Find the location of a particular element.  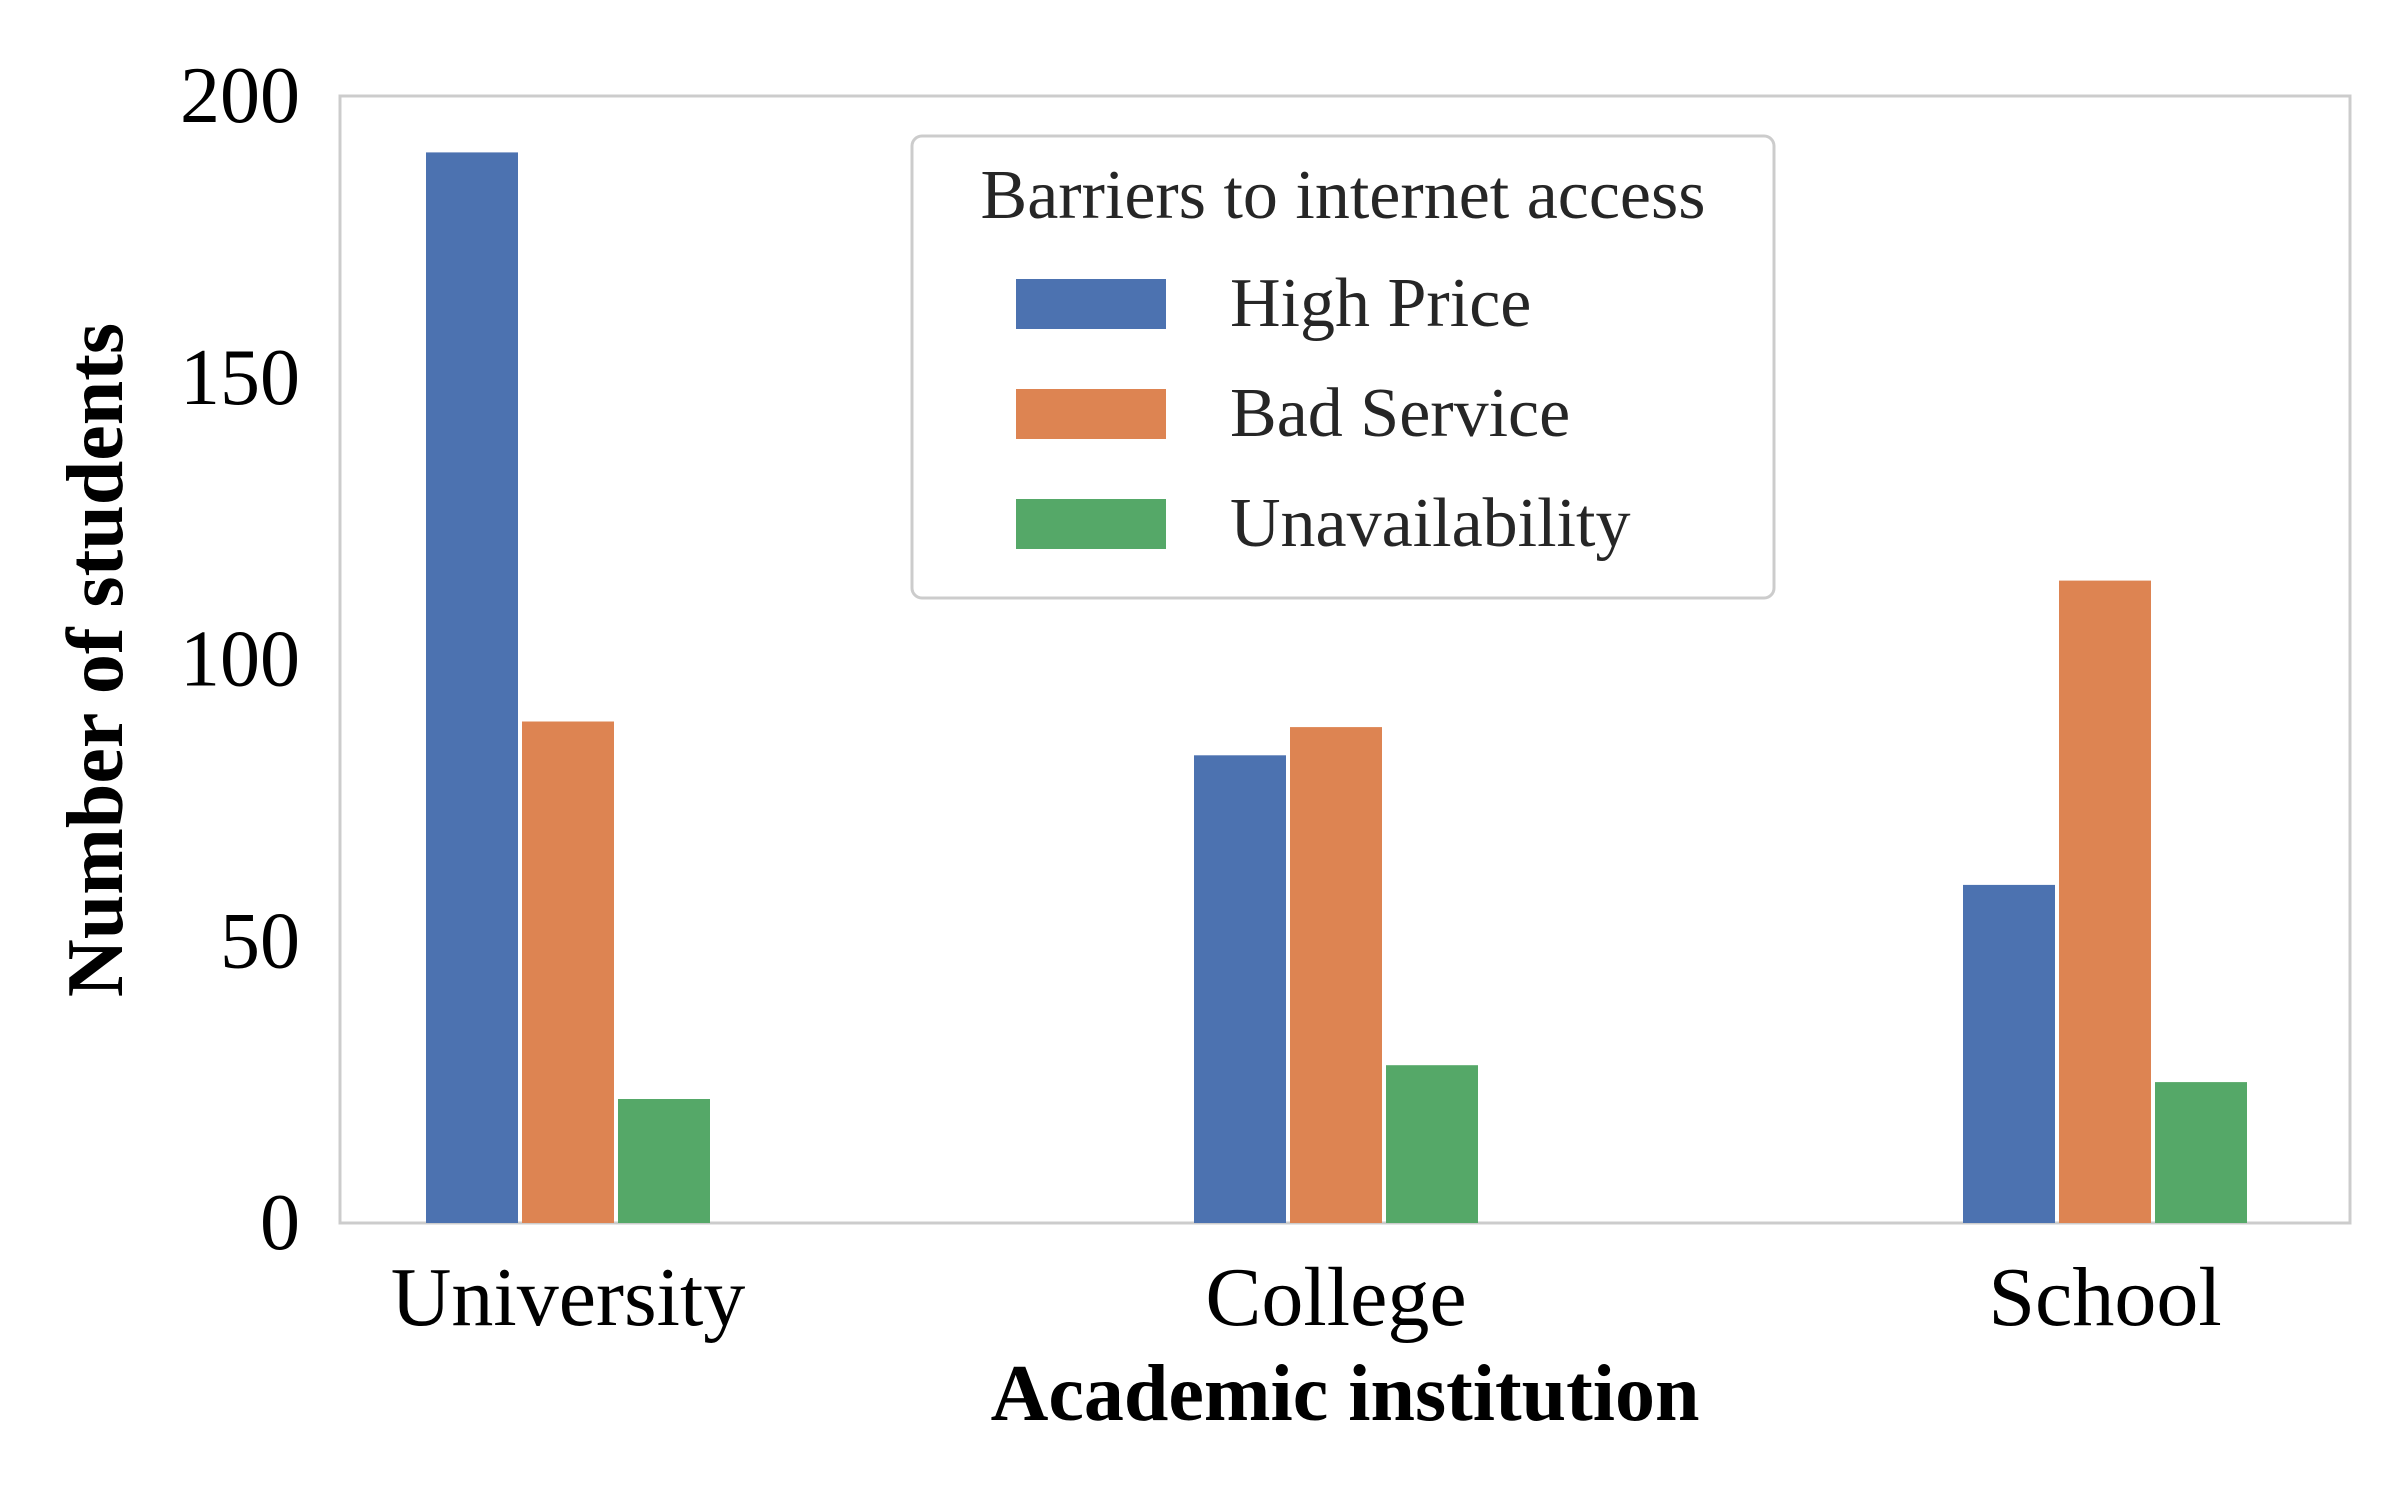

x-axis-ticks: University College School is located at coordinates (1306, 1297).